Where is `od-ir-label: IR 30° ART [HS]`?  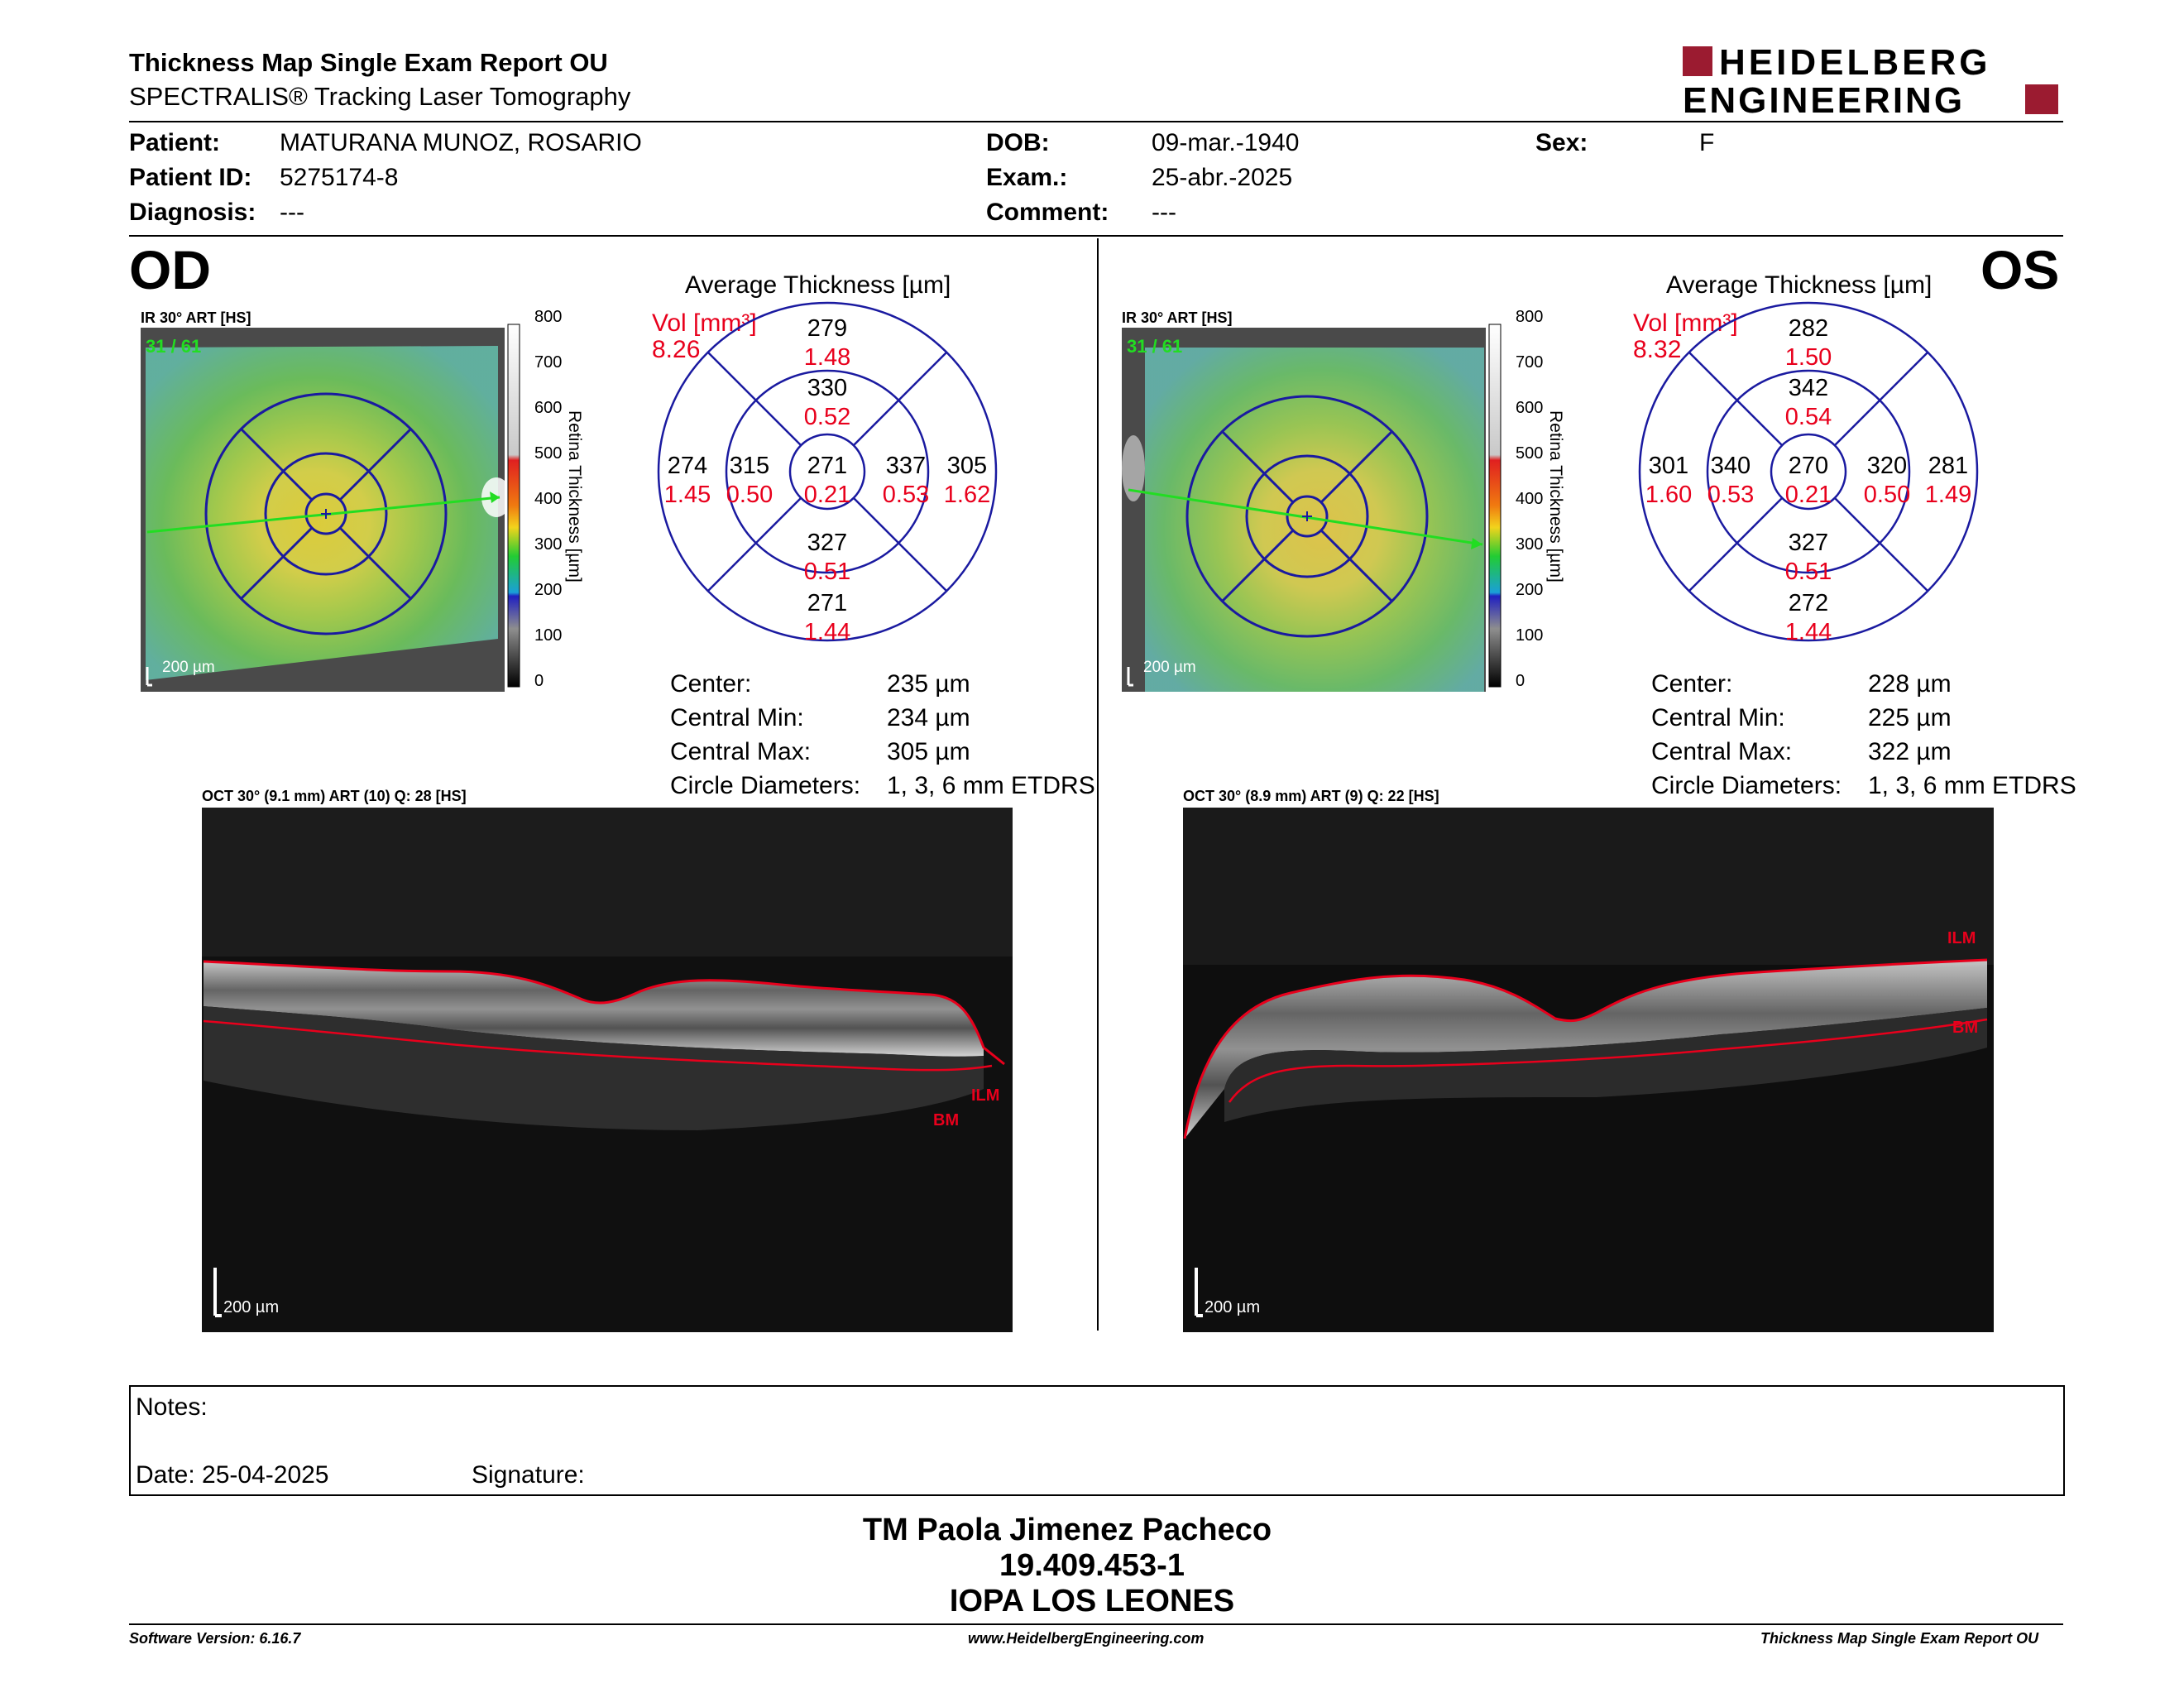
od-ir-label: IR 30° ART [HS] is located at coordinates (196, 317).